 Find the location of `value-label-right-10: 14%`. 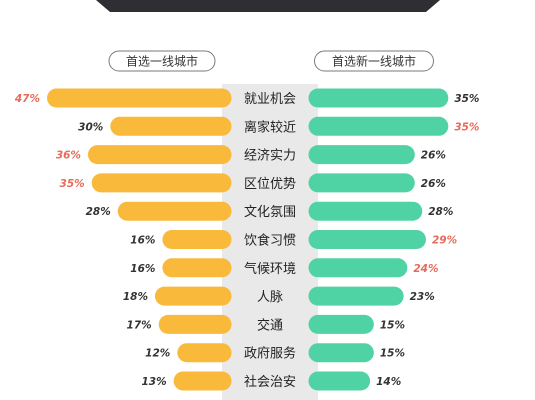

value-label-right-10: 14% is located at coordinates (388, 382).